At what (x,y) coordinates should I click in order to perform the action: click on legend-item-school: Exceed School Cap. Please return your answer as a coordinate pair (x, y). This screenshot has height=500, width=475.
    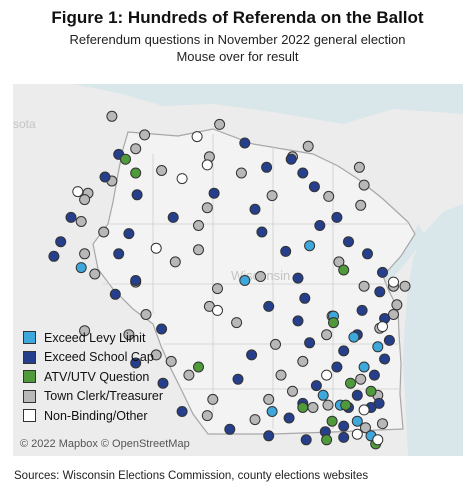
    Looking at the image, I should click on (93, 358).